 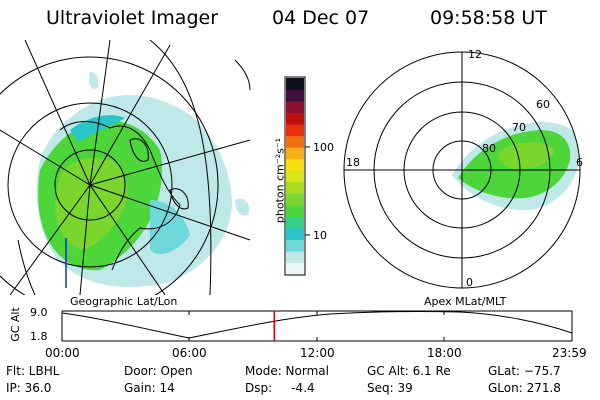 What do you see at coordinates (409, 371) in the screenshot?
I see `info-gcalt: GC Alt: 6.1 Re` at bounding box center [409, 371].